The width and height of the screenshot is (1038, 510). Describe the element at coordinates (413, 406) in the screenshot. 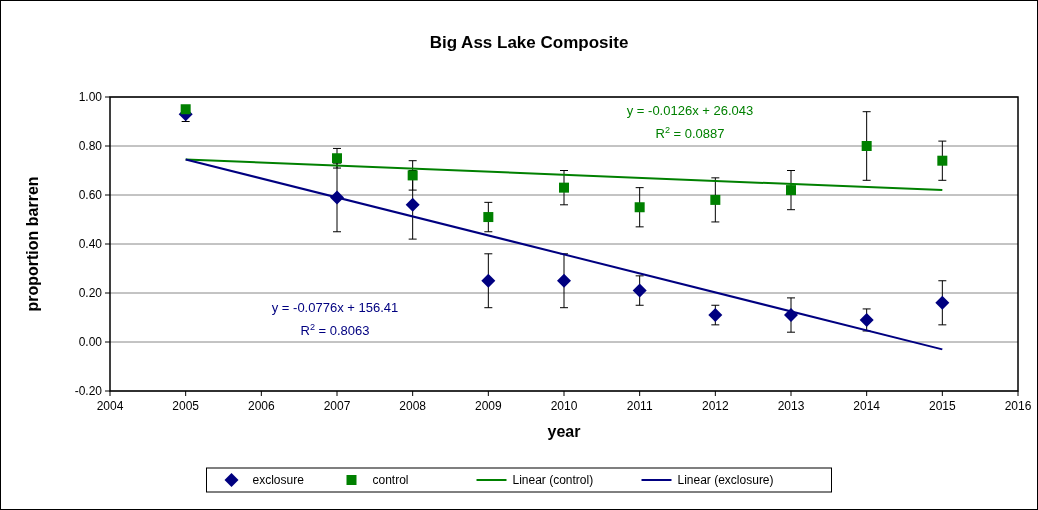

I see `x-tick-label: 2008` at that location.